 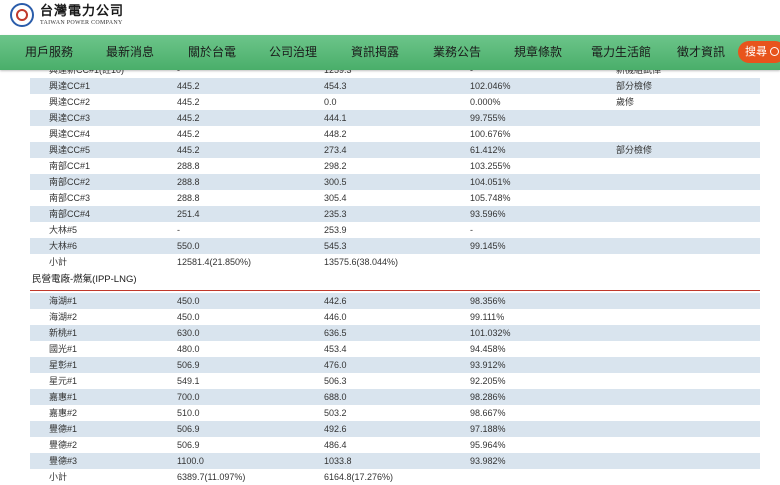 I want to click on nav-item-customer-service: 用戶服務, so click(x=49, y=52).